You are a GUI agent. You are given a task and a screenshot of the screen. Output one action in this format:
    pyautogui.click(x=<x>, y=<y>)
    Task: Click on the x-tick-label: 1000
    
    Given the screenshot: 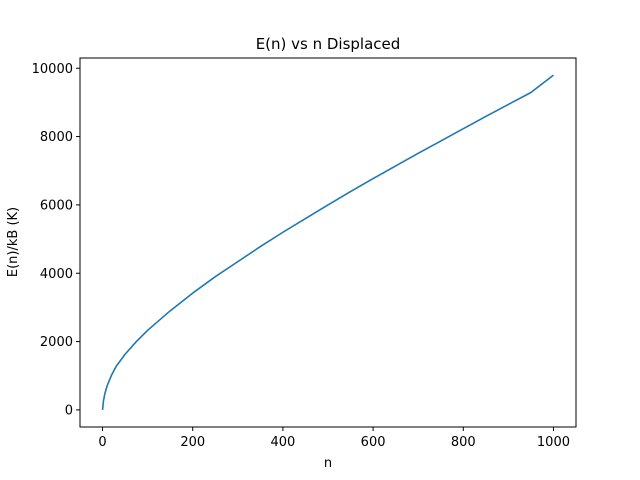 What is the action you would take?
    pyautogui.click(x=553, y=442)
    